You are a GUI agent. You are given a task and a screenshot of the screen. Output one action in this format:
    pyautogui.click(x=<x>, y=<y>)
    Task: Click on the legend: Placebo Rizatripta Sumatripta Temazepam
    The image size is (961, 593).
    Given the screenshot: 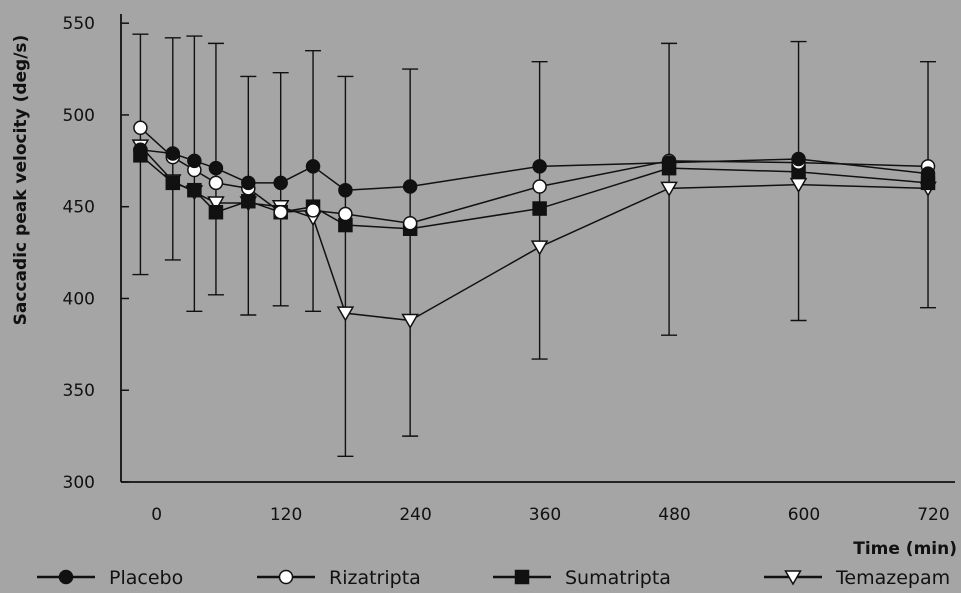 What is the action you would take?
    pyautogui.click(x=493, y=578)
    